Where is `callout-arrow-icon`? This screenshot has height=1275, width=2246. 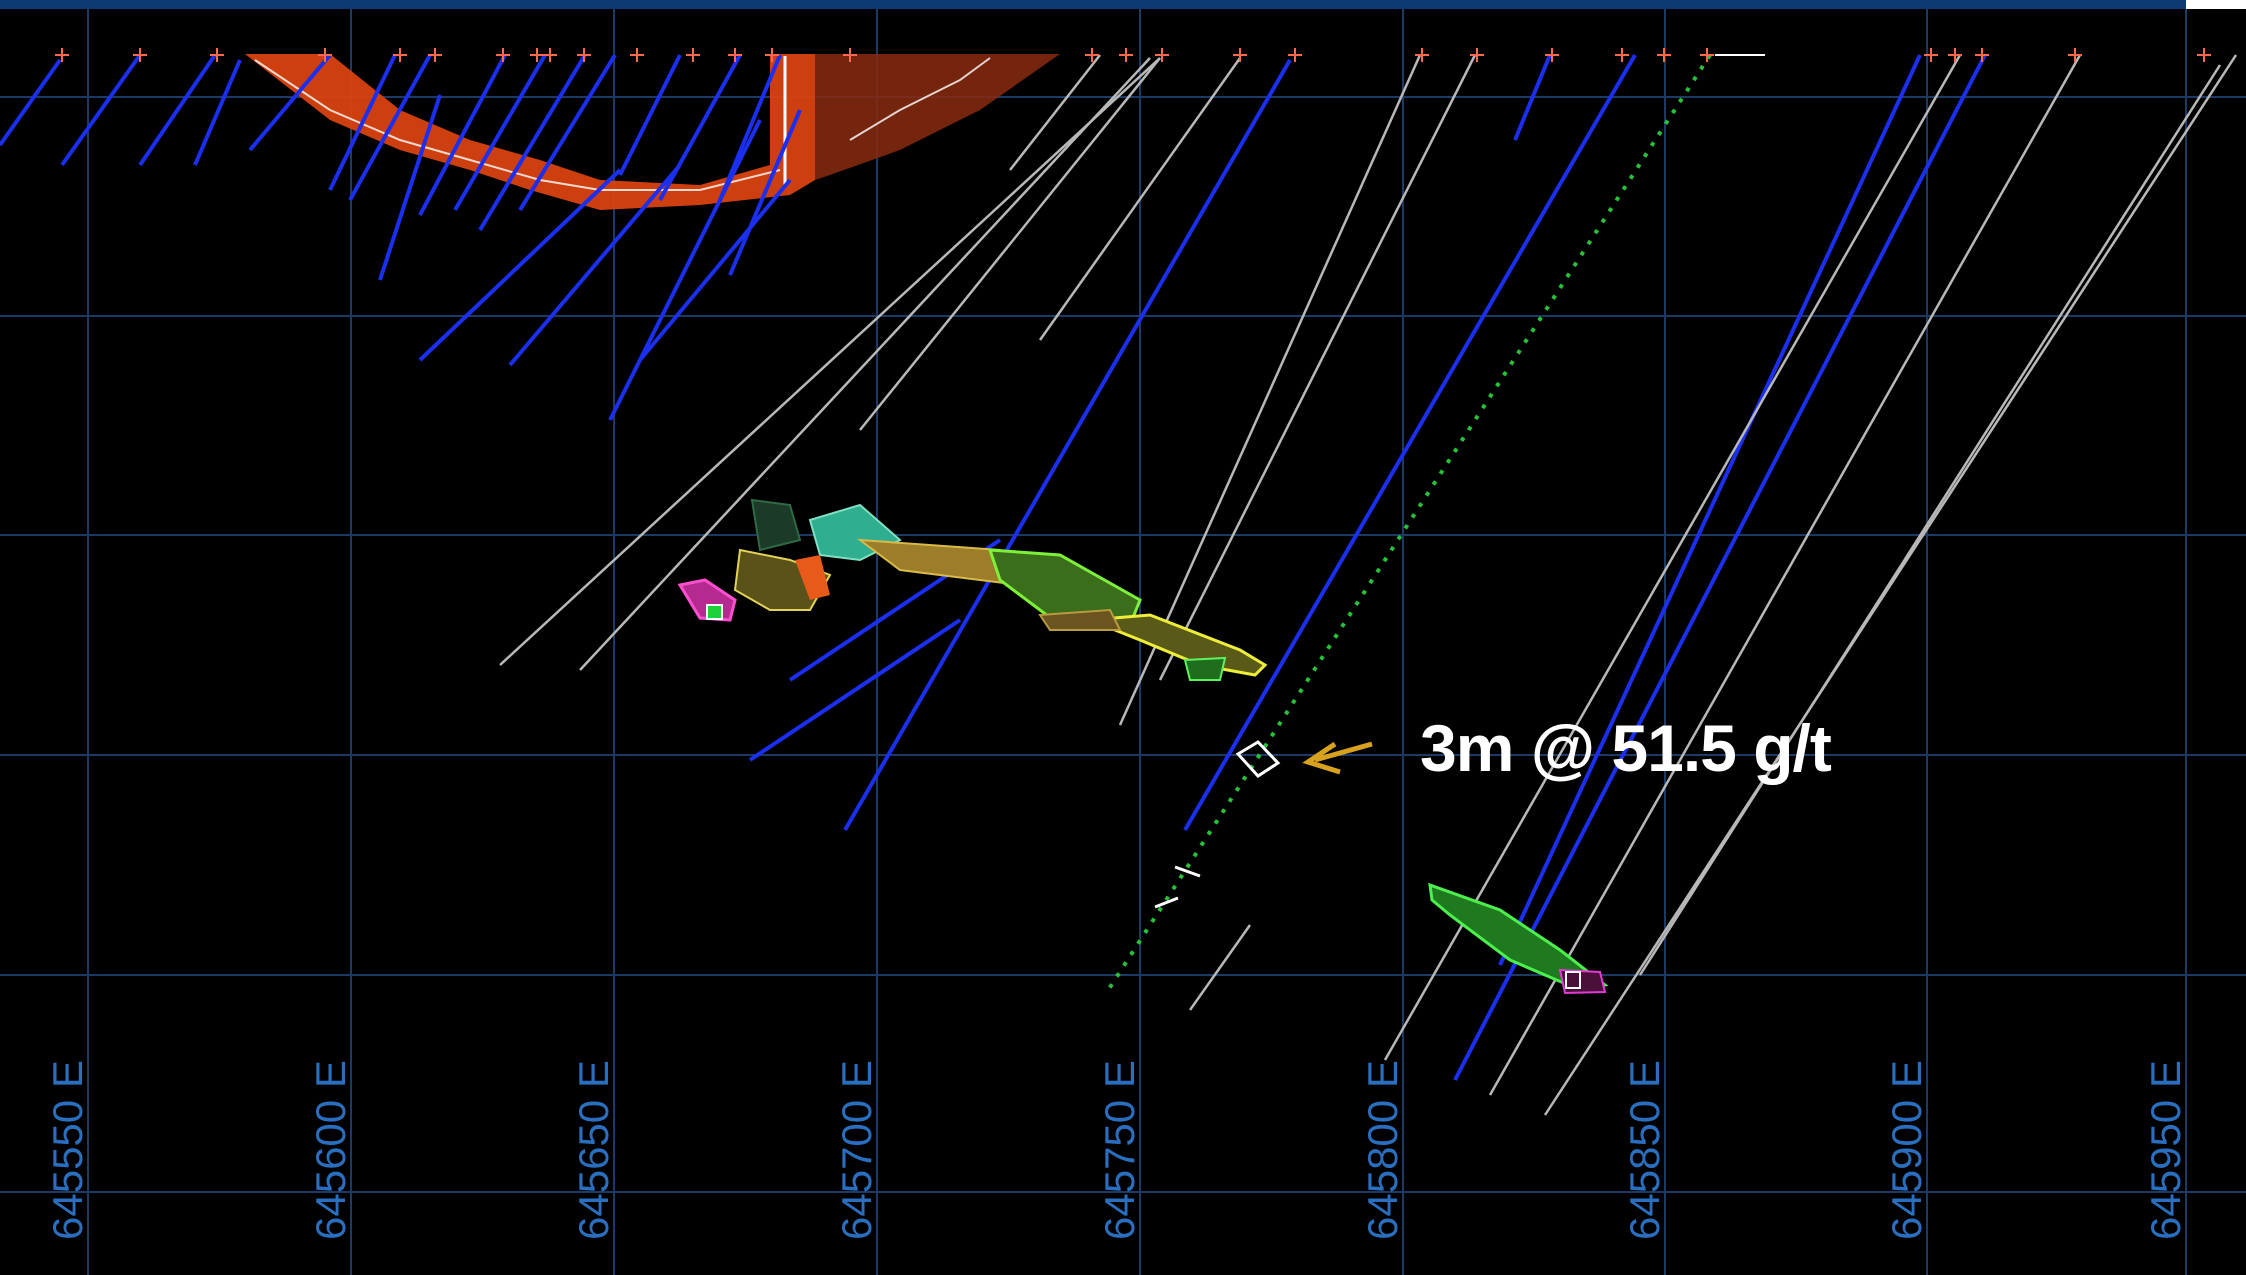 callout-arrow-icon is located at coordinates (1337, 758).